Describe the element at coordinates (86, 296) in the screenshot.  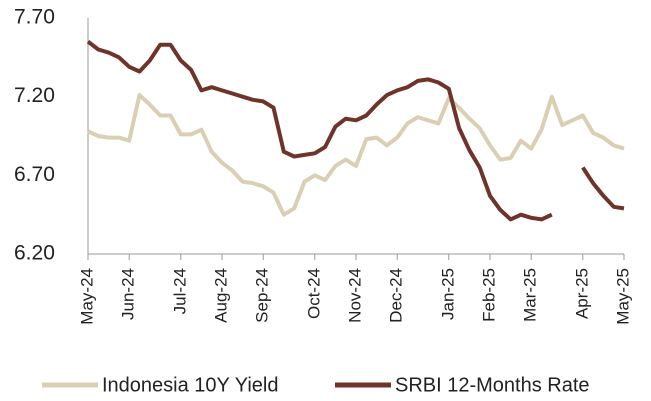
I see `x-tick-label: May-24` at that location.